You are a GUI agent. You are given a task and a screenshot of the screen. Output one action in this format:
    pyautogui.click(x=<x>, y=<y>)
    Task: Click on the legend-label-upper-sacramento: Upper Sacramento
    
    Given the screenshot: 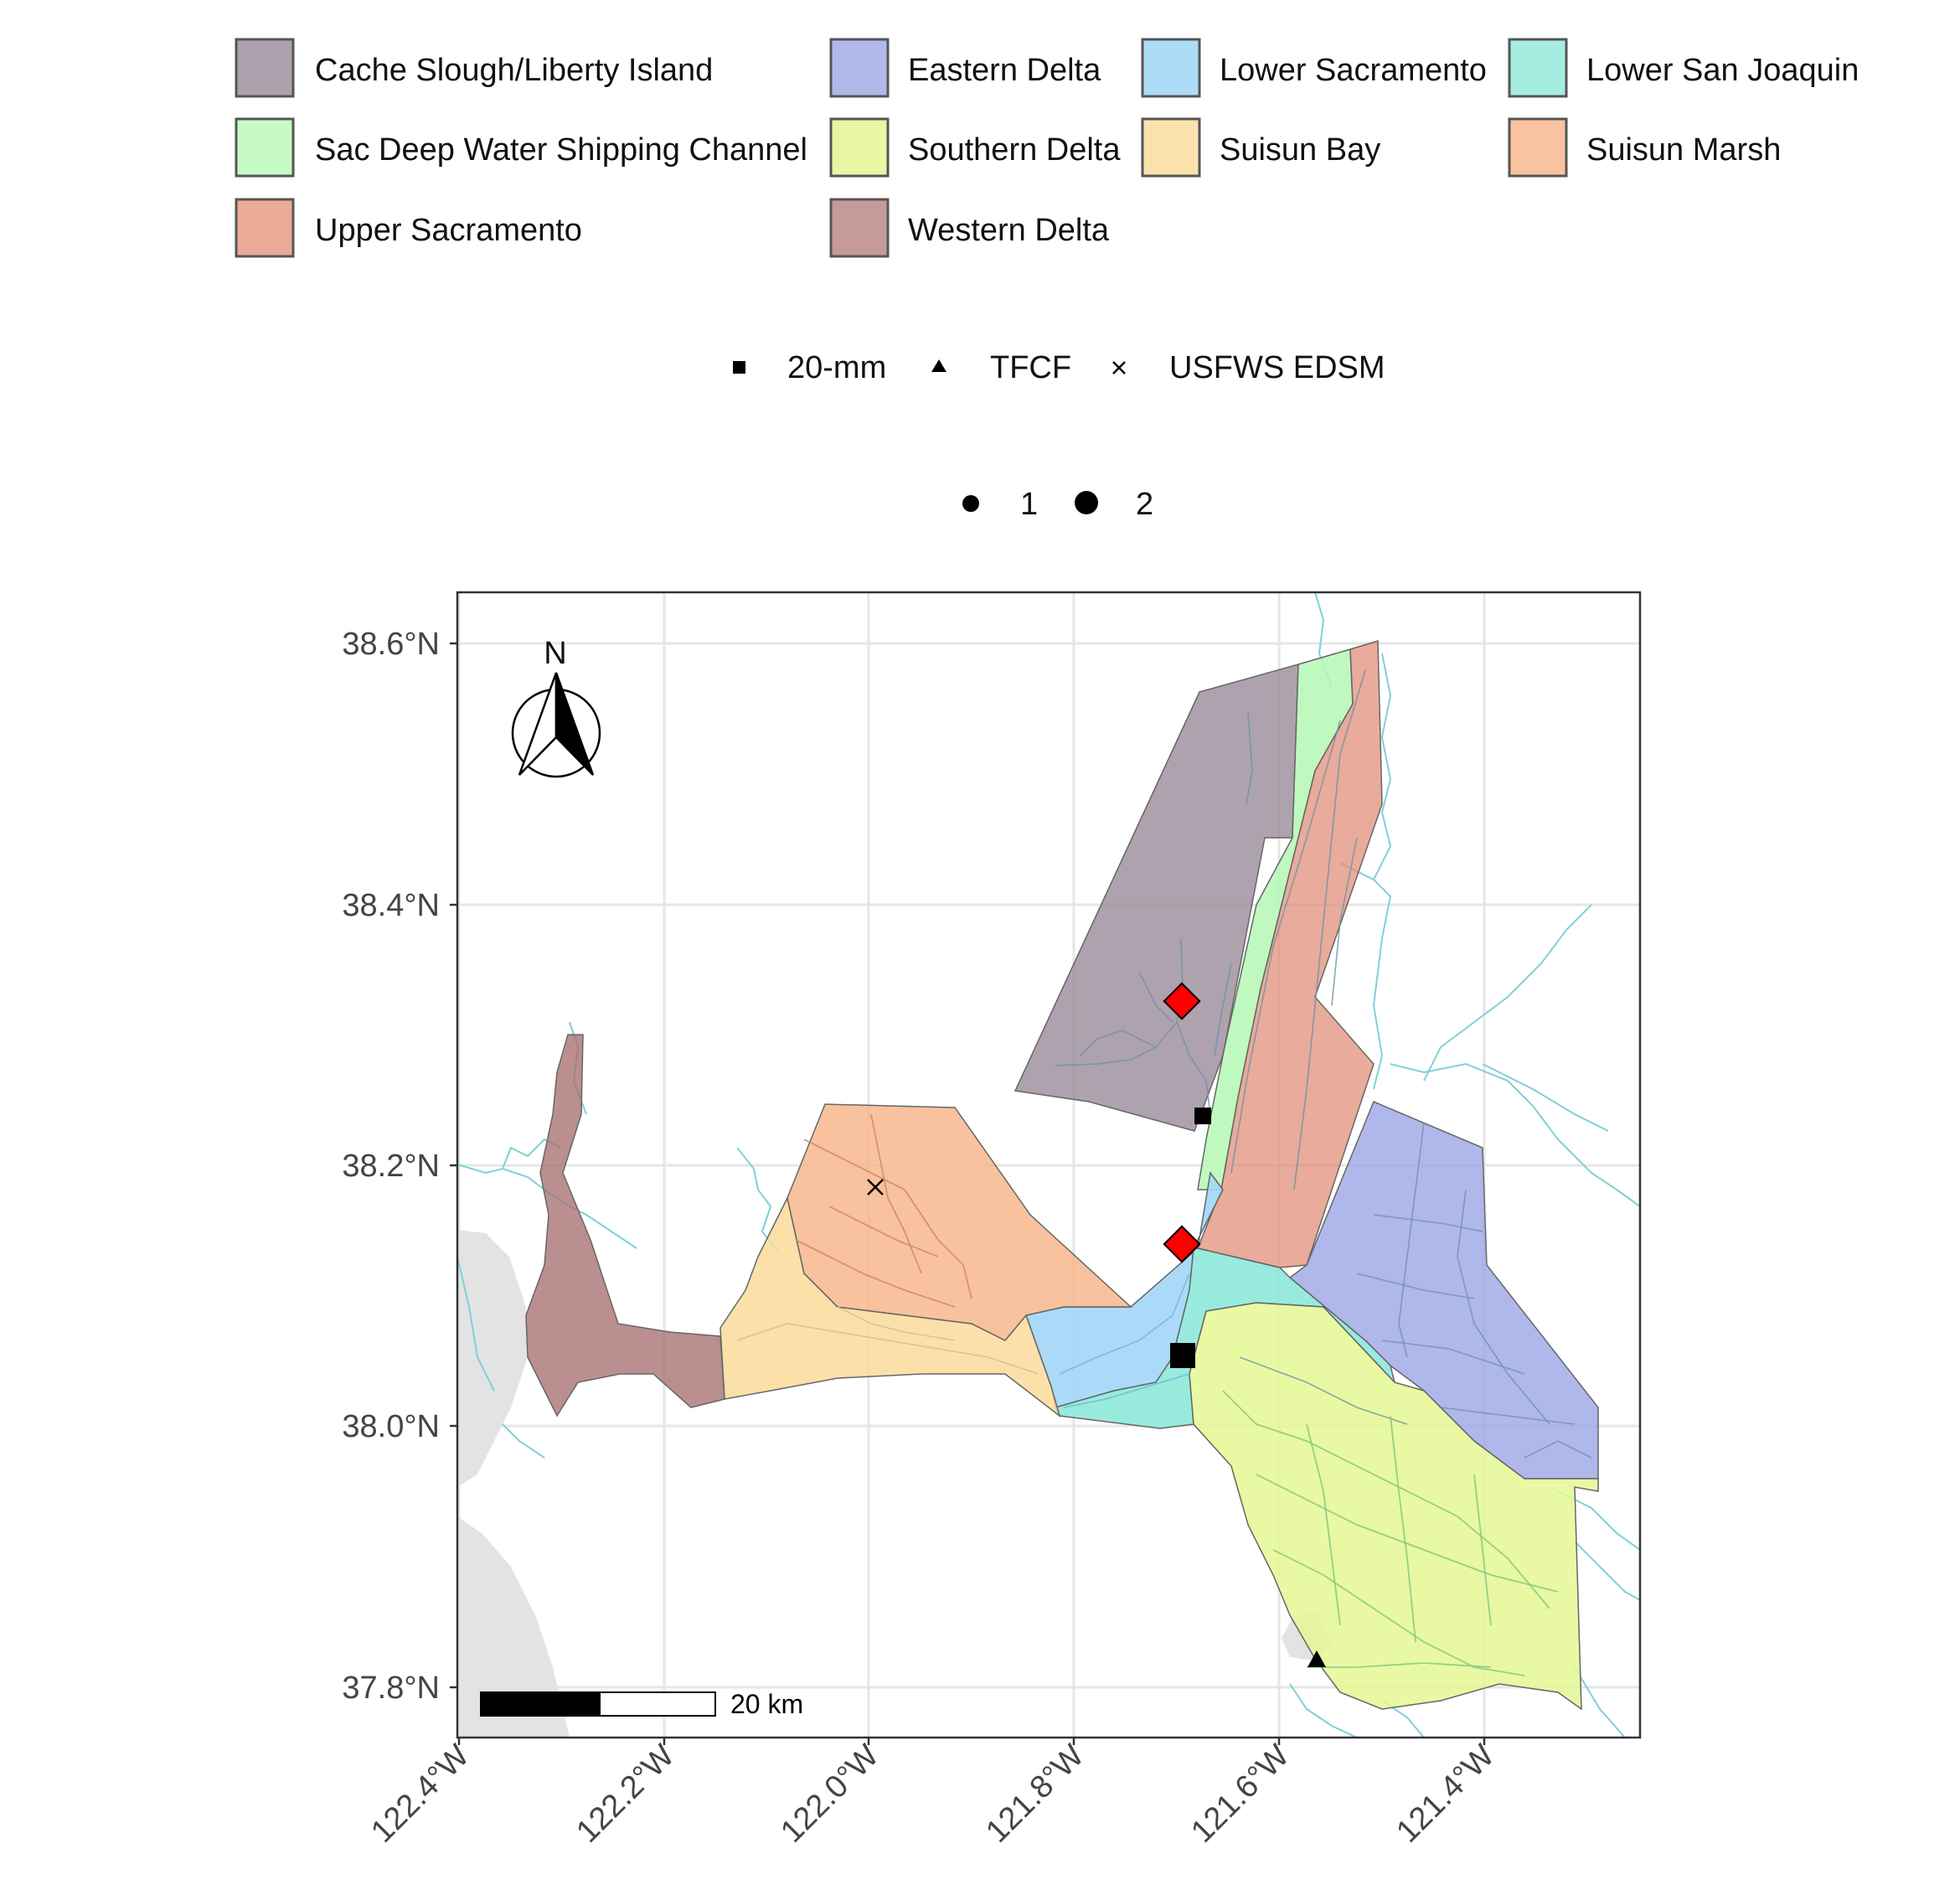 What is the action you would take?
    pyautogui.click(x=449, y=230)
    